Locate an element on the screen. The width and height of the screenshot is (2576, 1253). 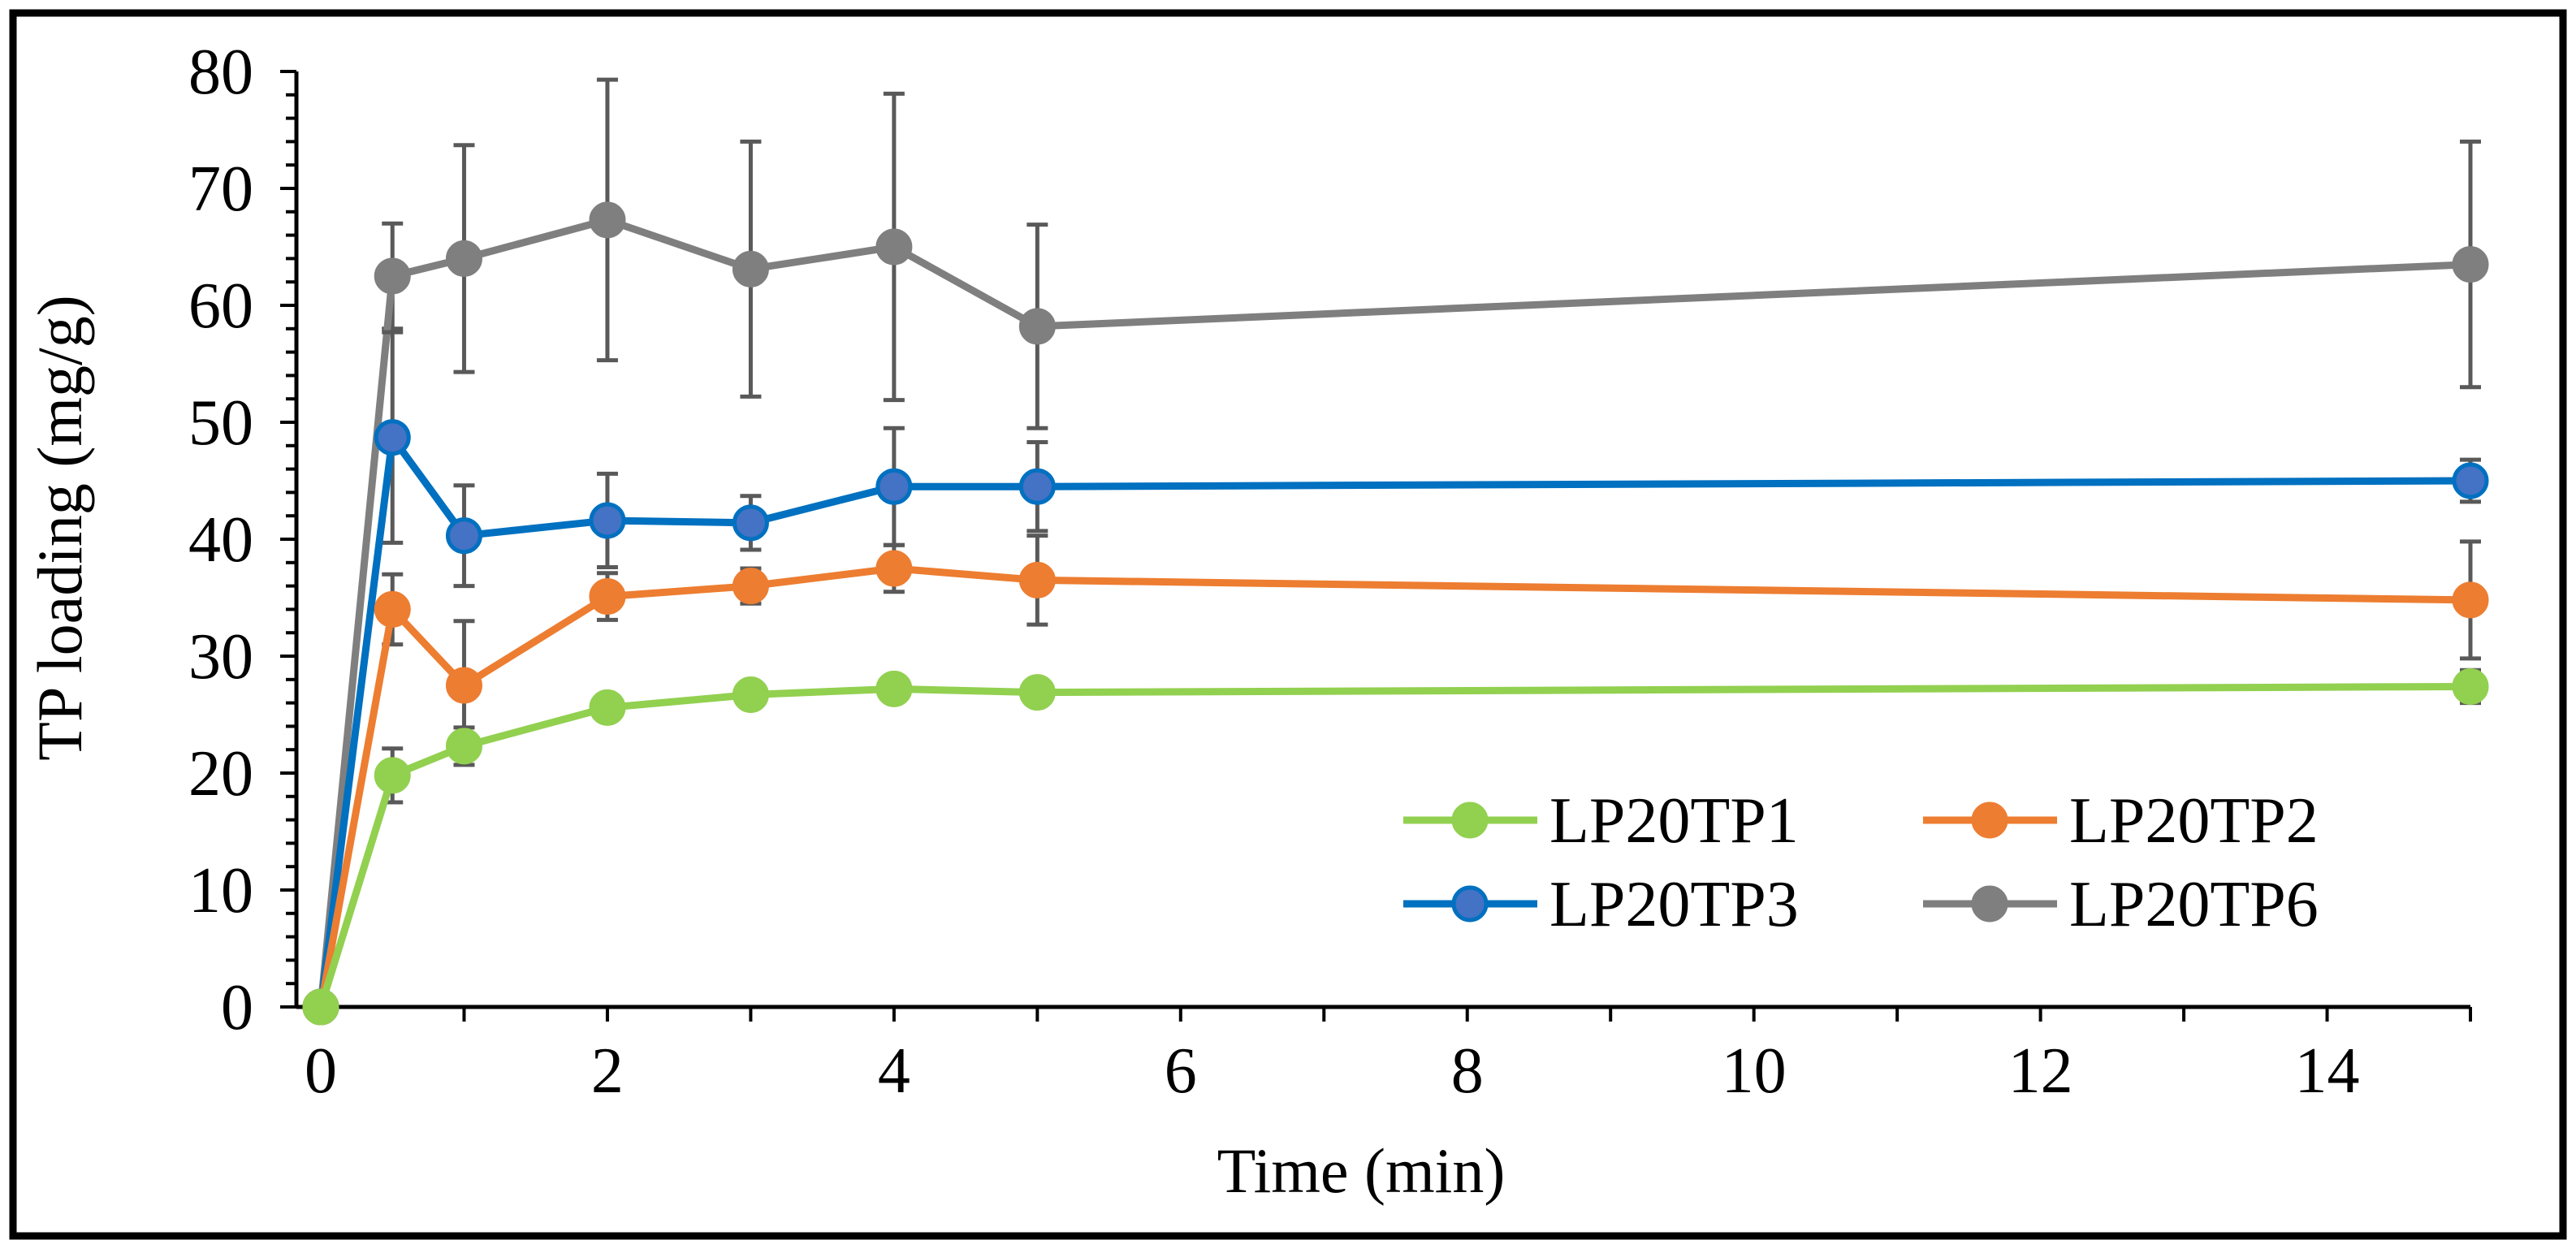
x-tick-label: 0 is located at coordinates (321, 1071).